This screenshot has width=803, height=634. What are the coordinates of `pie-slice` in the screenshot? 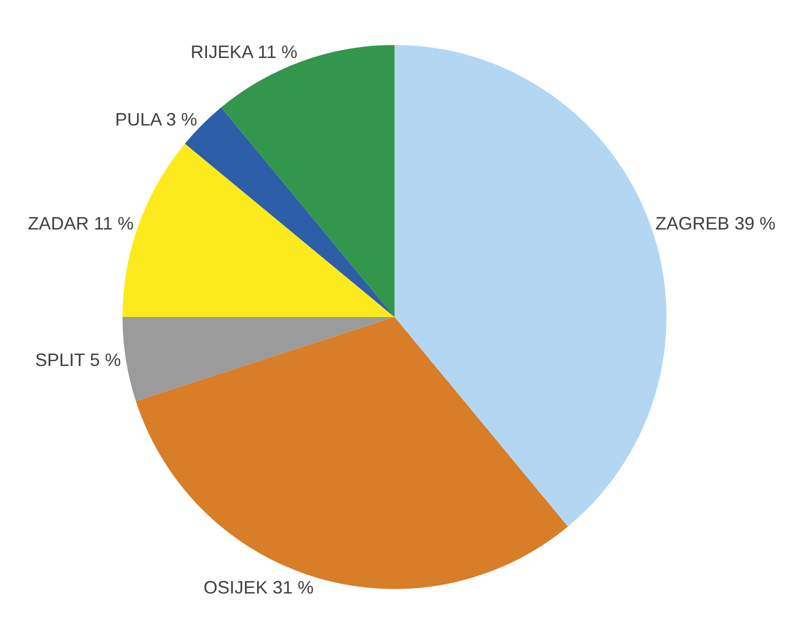 It's located at (258, 359).